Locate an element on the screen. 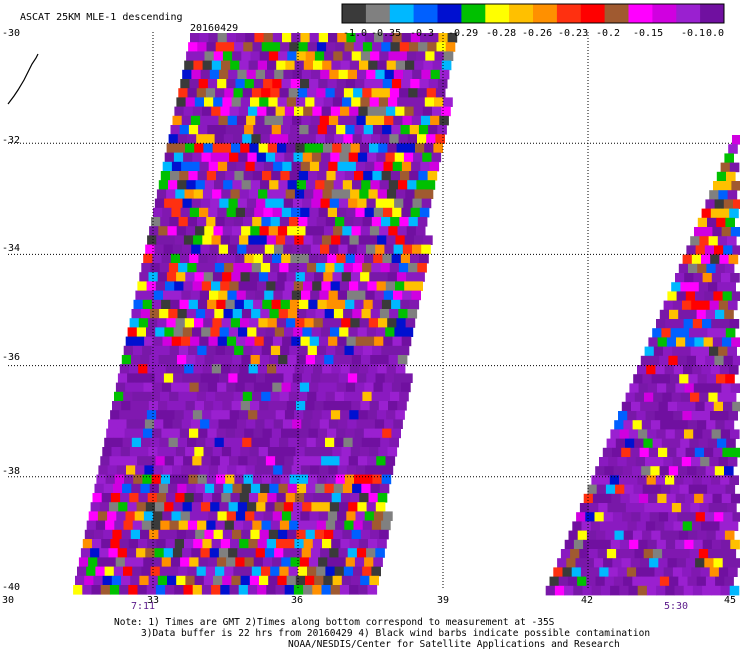 The image size is (740, 650). legend-label: -0.1 is located at coordinates (693, 33).